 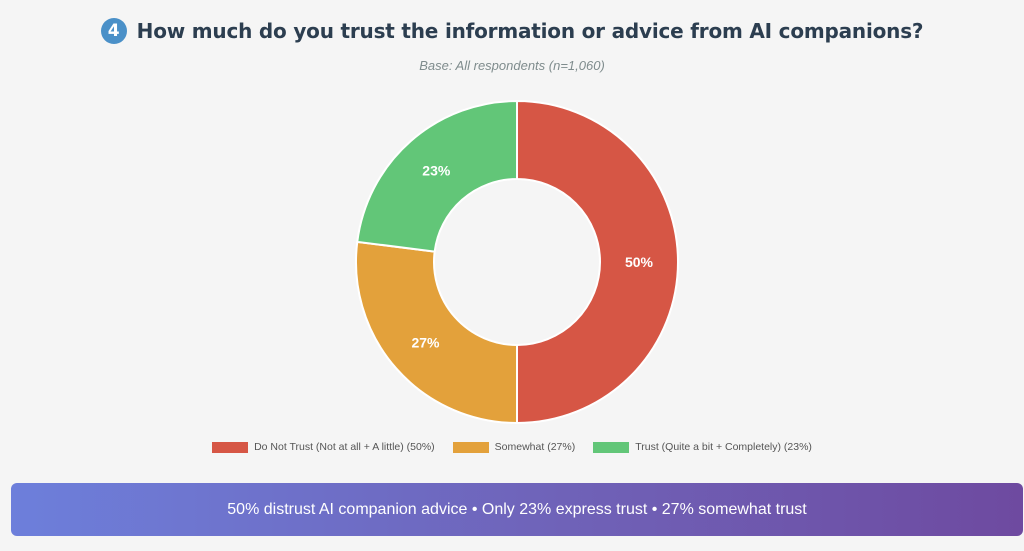 I want to click on slice-label-2: 23%, so click(x=436, y=170).